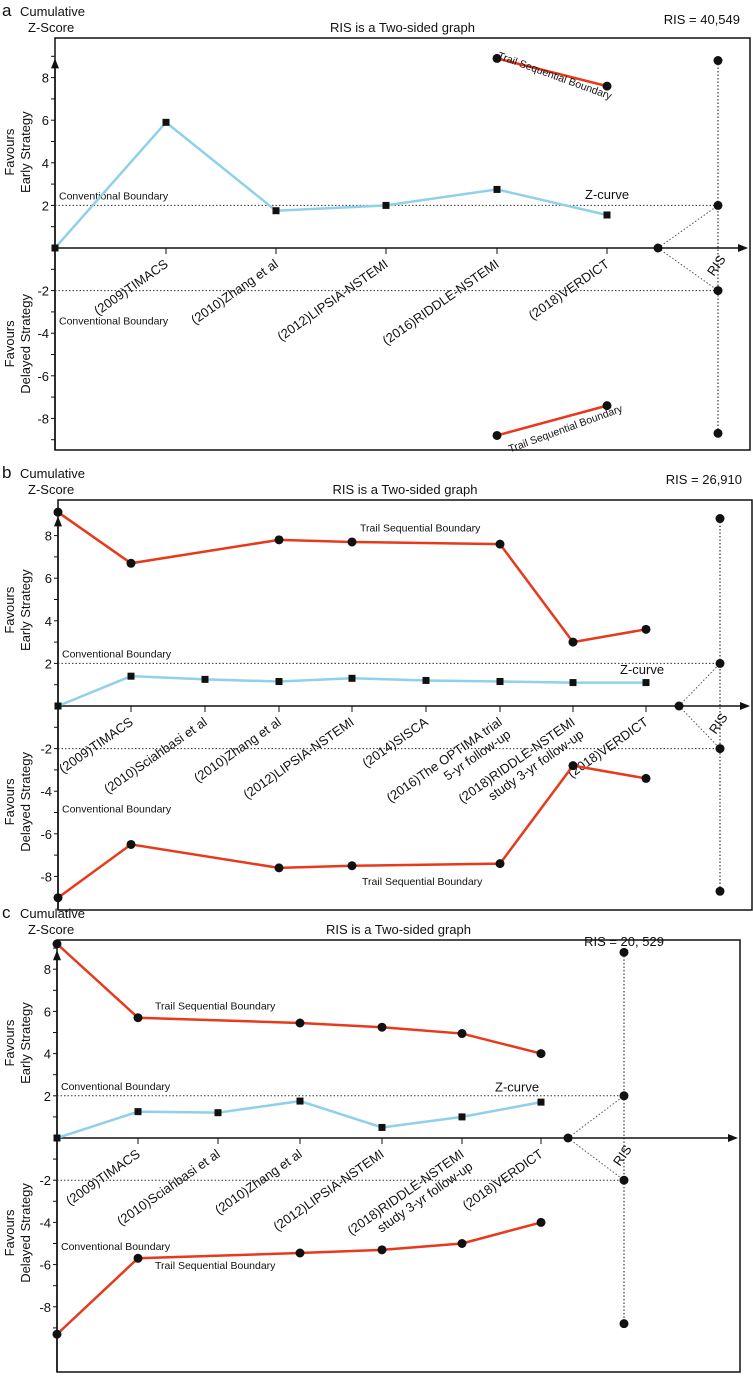 This screenshot has width=753, height=1380. Describe the element at coordinates (51, 929) in the screenshot. I see `y-axis-title-2: Z-Score` at that location.